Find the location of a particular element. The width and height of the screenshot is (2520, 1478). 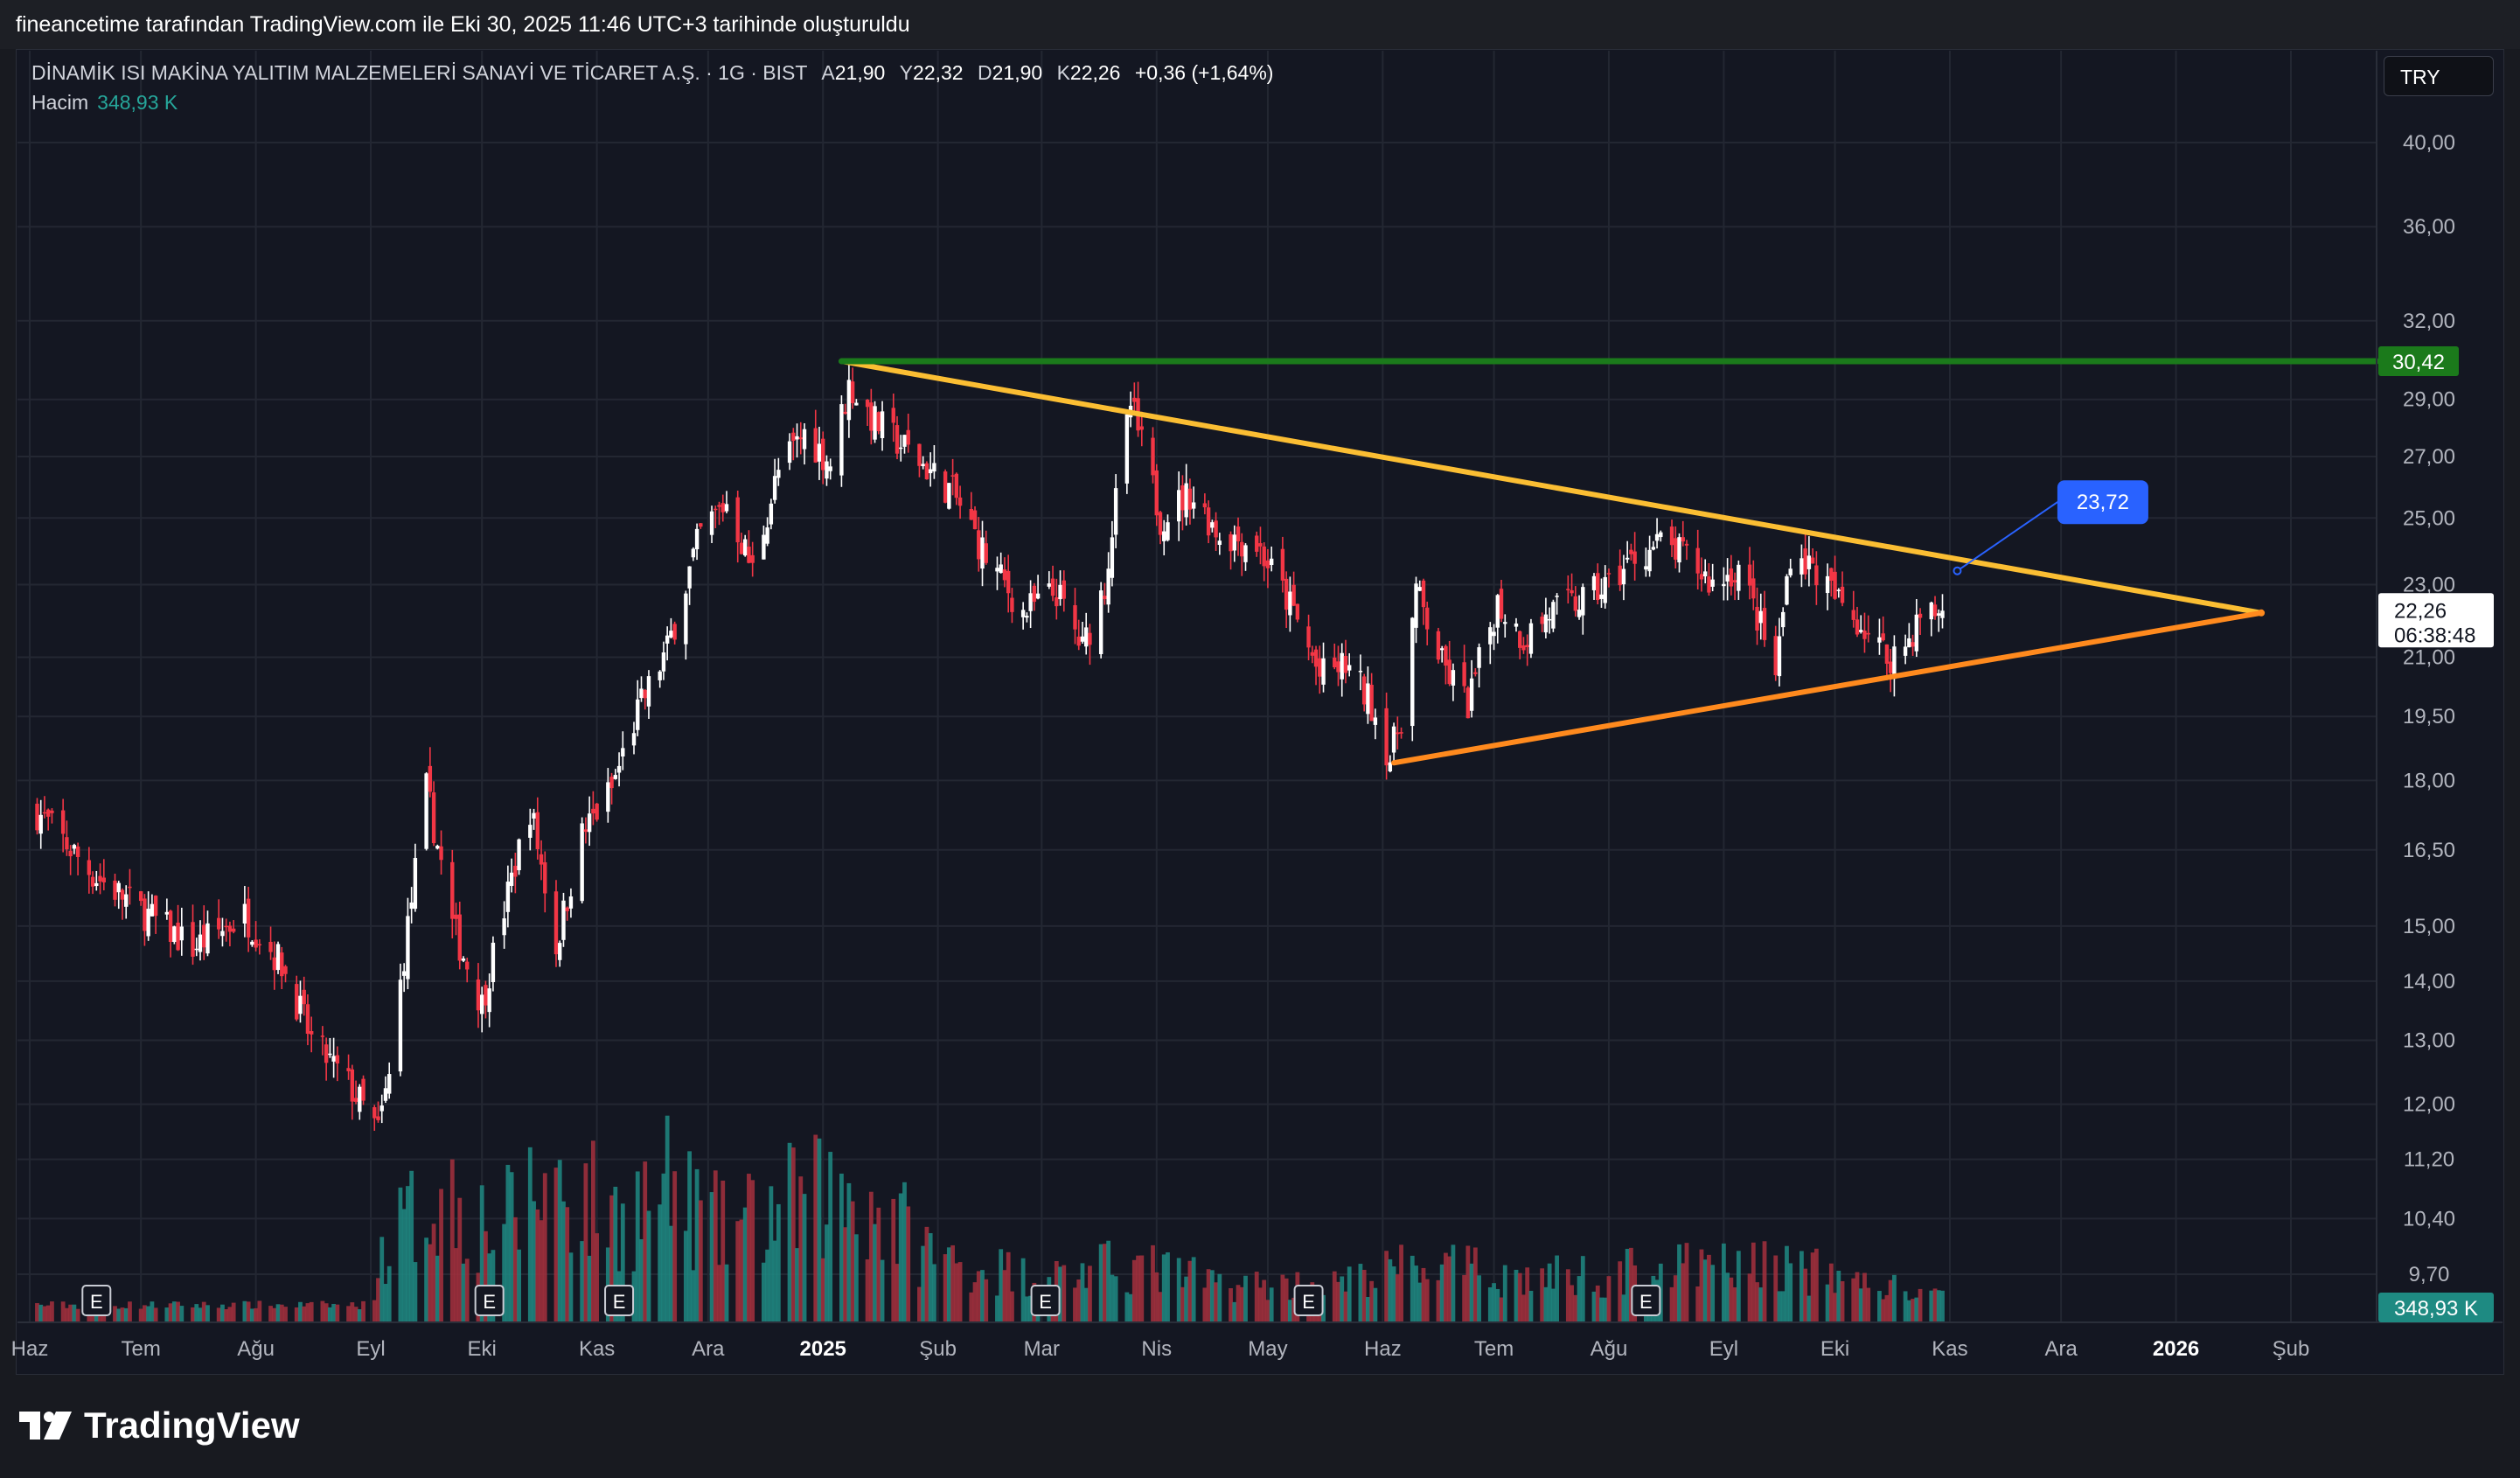

currency-button: TRY is located at coordinates (2439, 76).